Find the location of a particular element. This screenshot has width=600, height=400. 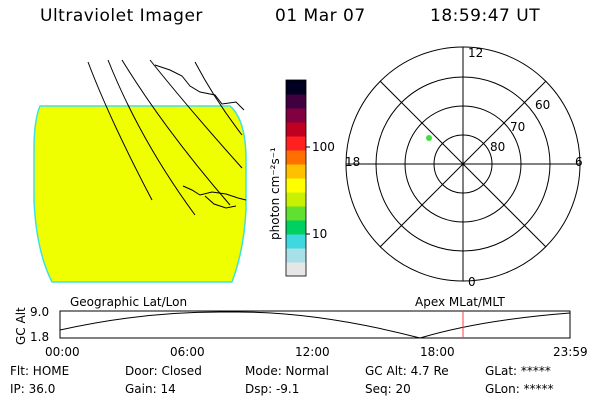

graticule-lines is located at coordinates (165, 137).